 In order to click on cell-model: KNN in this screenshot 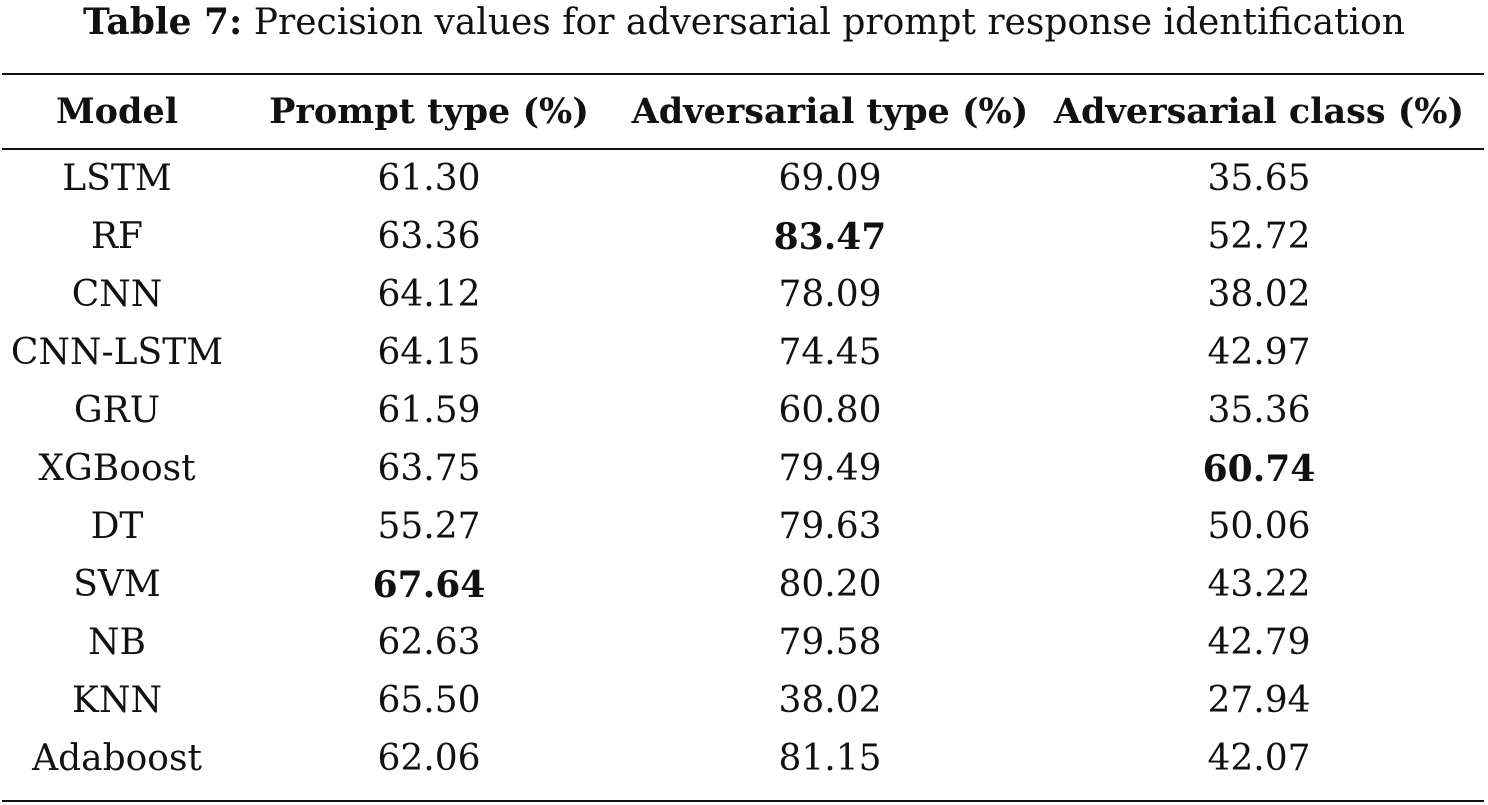, I will do `click(117, 700)`.